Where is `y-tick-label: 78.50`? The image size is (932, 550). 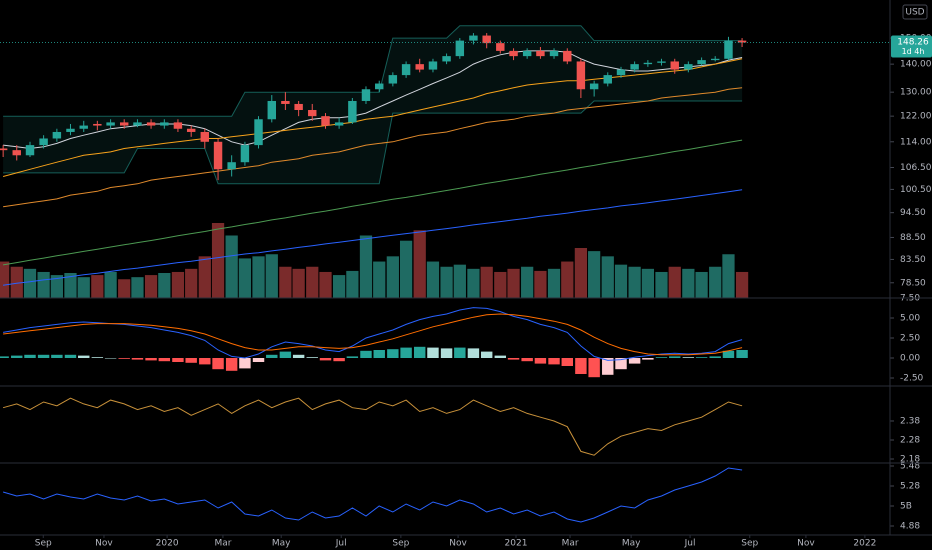 y-tick-label: 78.50 is located at coordinates (913, 283).